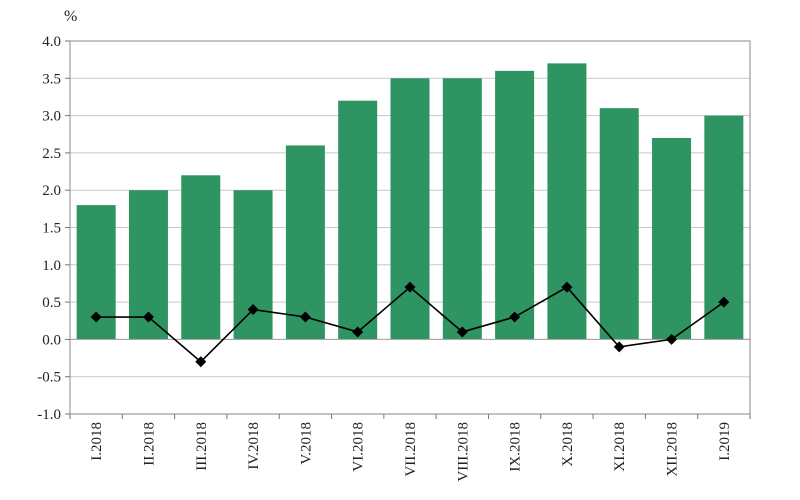  I want to click on y-unit-label: %, so click(70, 16).